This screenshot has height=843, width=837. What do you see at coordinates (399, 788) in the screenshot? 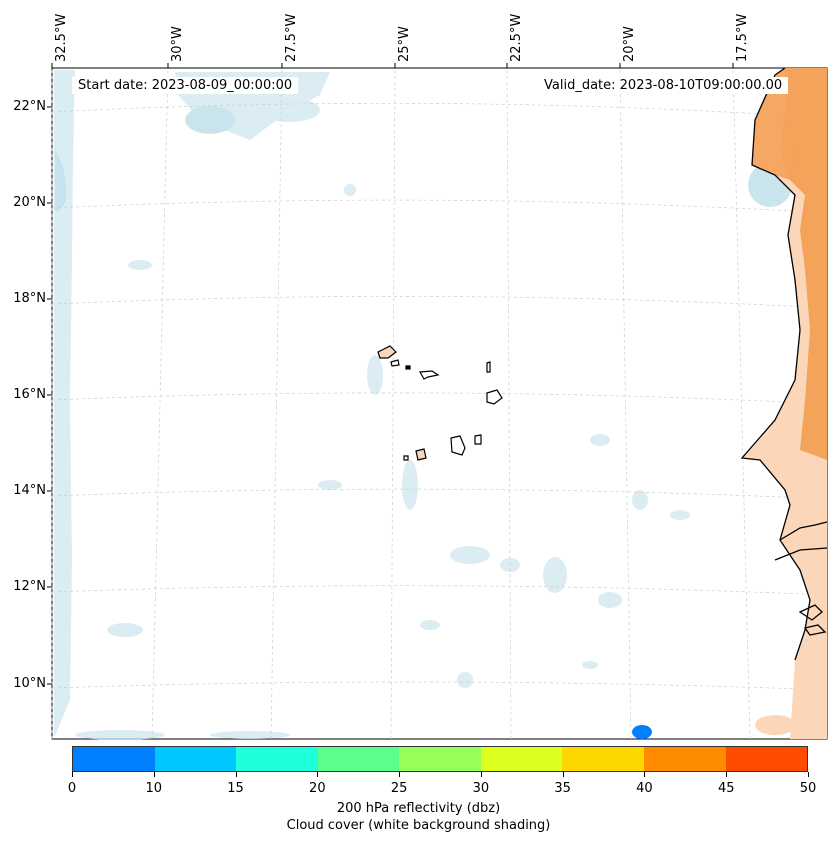
I see `colorbar-tick-label: 25` at bounding box center [399, 788].